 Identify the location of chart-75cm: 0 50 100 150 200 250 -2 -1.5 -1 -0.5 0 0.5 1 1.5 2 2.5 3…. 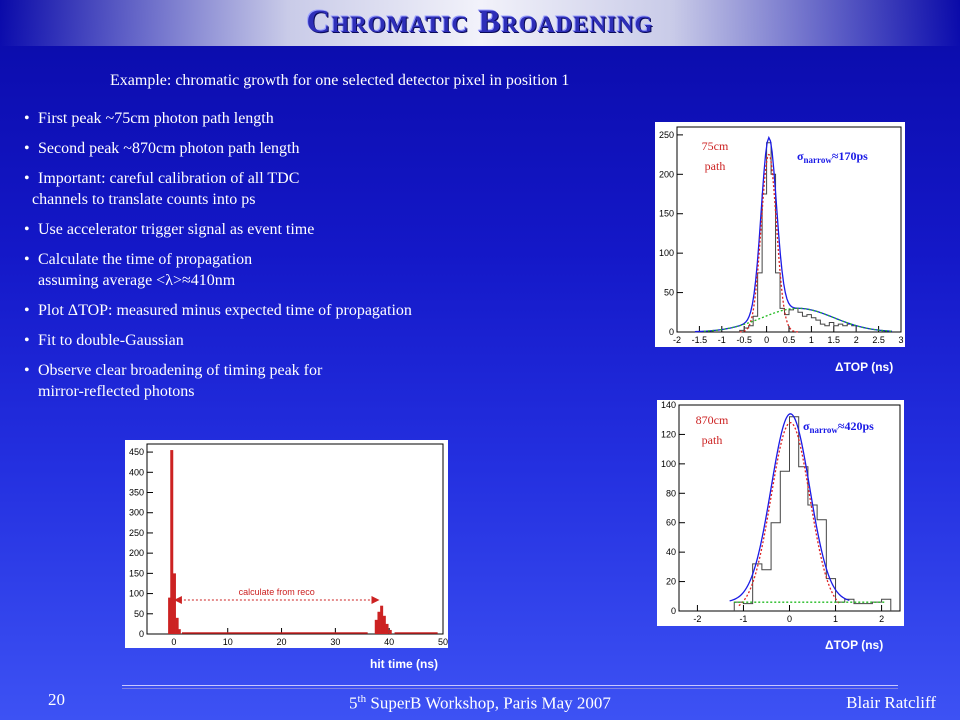
(780, 234).